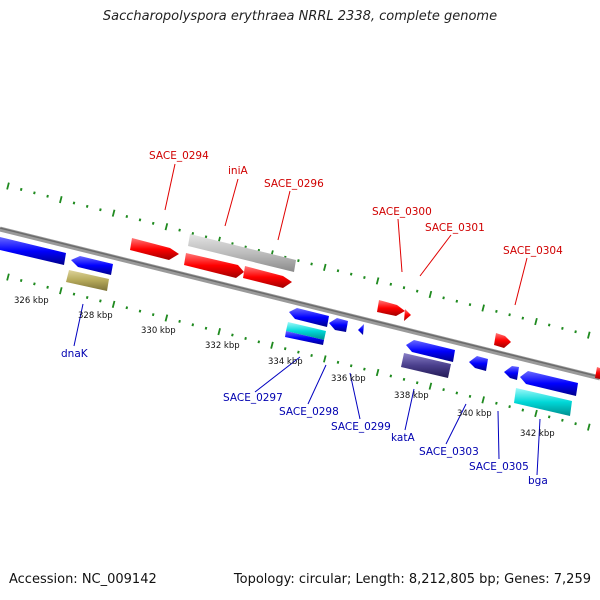 The height and width of the screenshot is (600, 600). Describe the element at coordinates (179, 156) in the screenshot. I see `label-sace-0294: SACE_0294` at that location.